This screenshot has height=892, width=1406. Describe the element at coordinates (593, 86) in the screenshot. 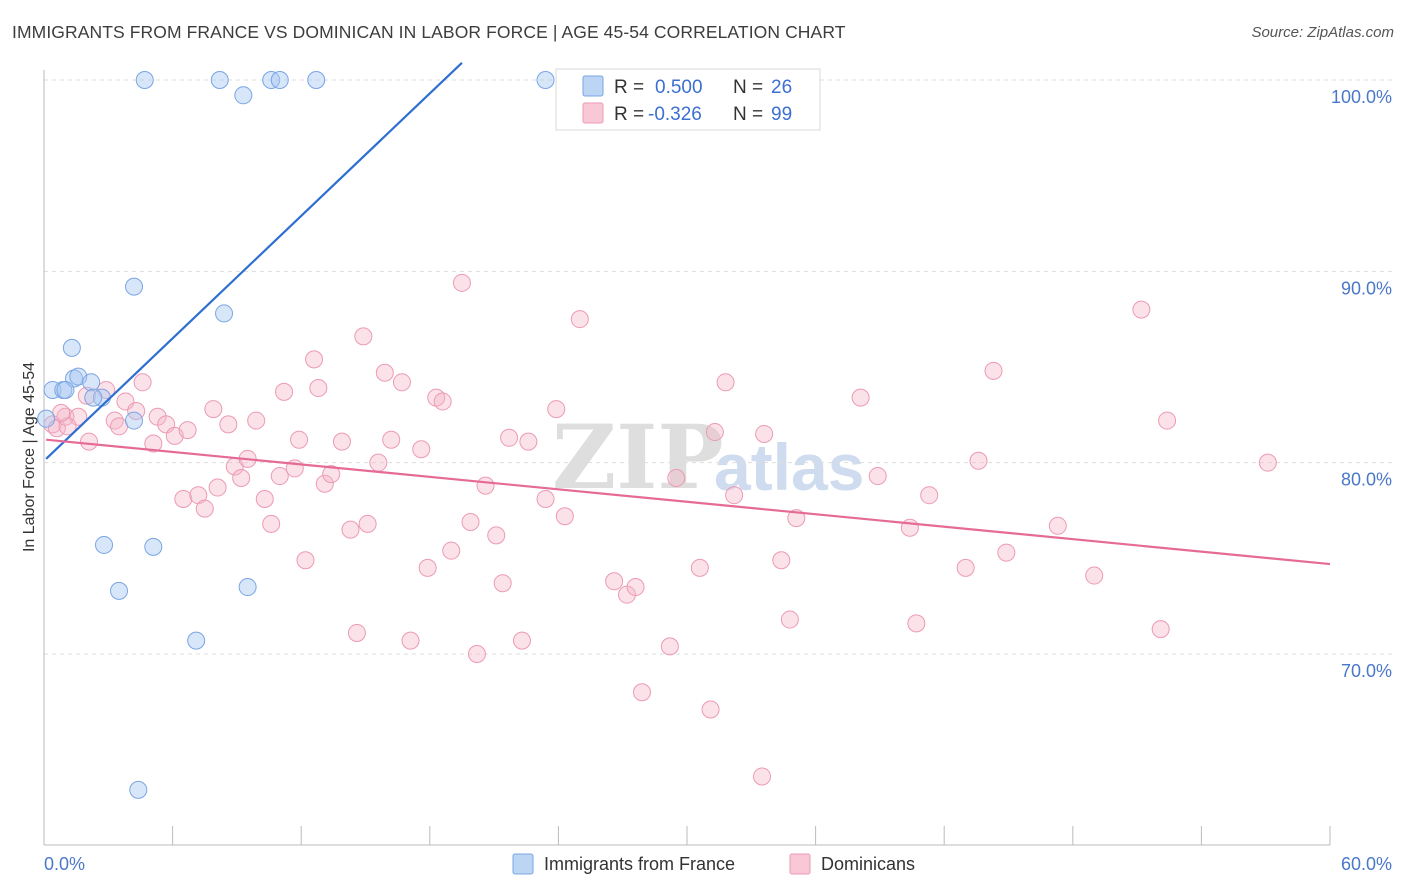

I see `legend-swatch-france` at that location.